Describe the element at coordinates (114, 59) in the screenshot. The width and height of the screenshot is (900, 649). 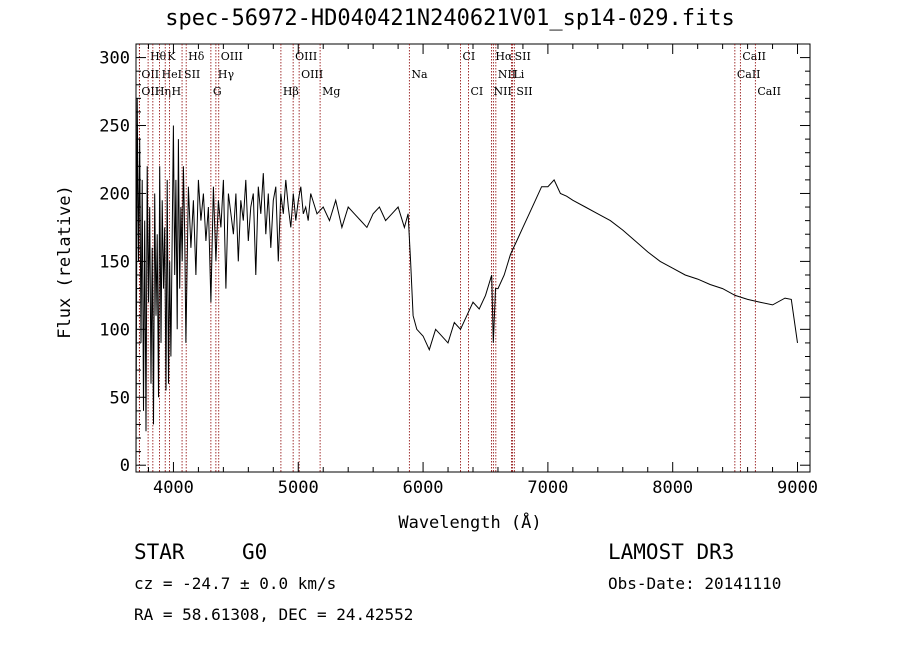
I see `tick-label: 300` at that location.